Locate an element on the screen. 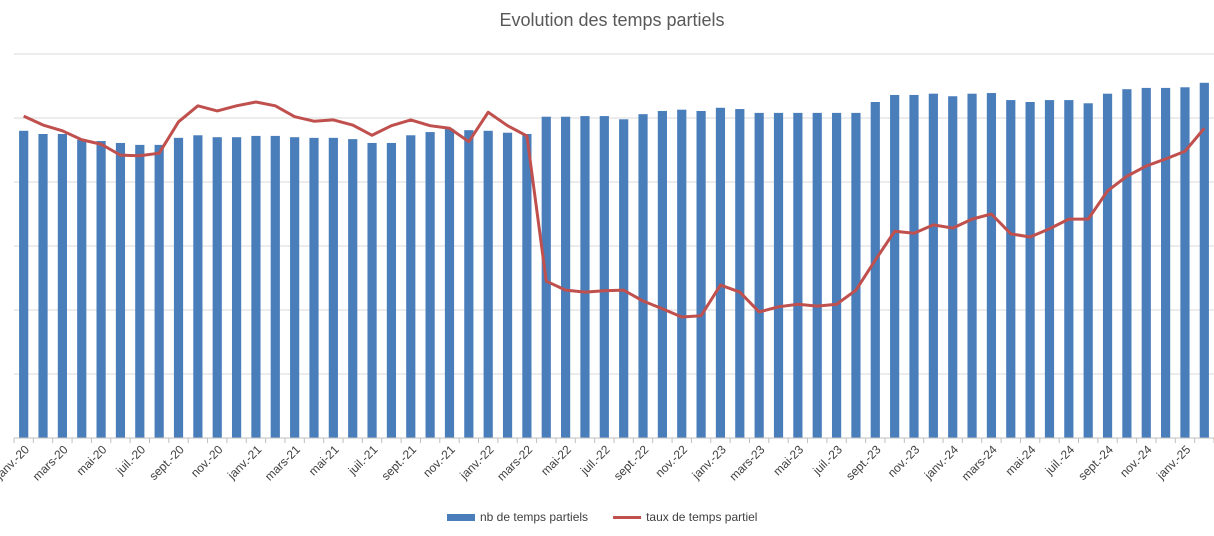  chart-title: Evolution des temps partiels is located at coordinates (611, 20).